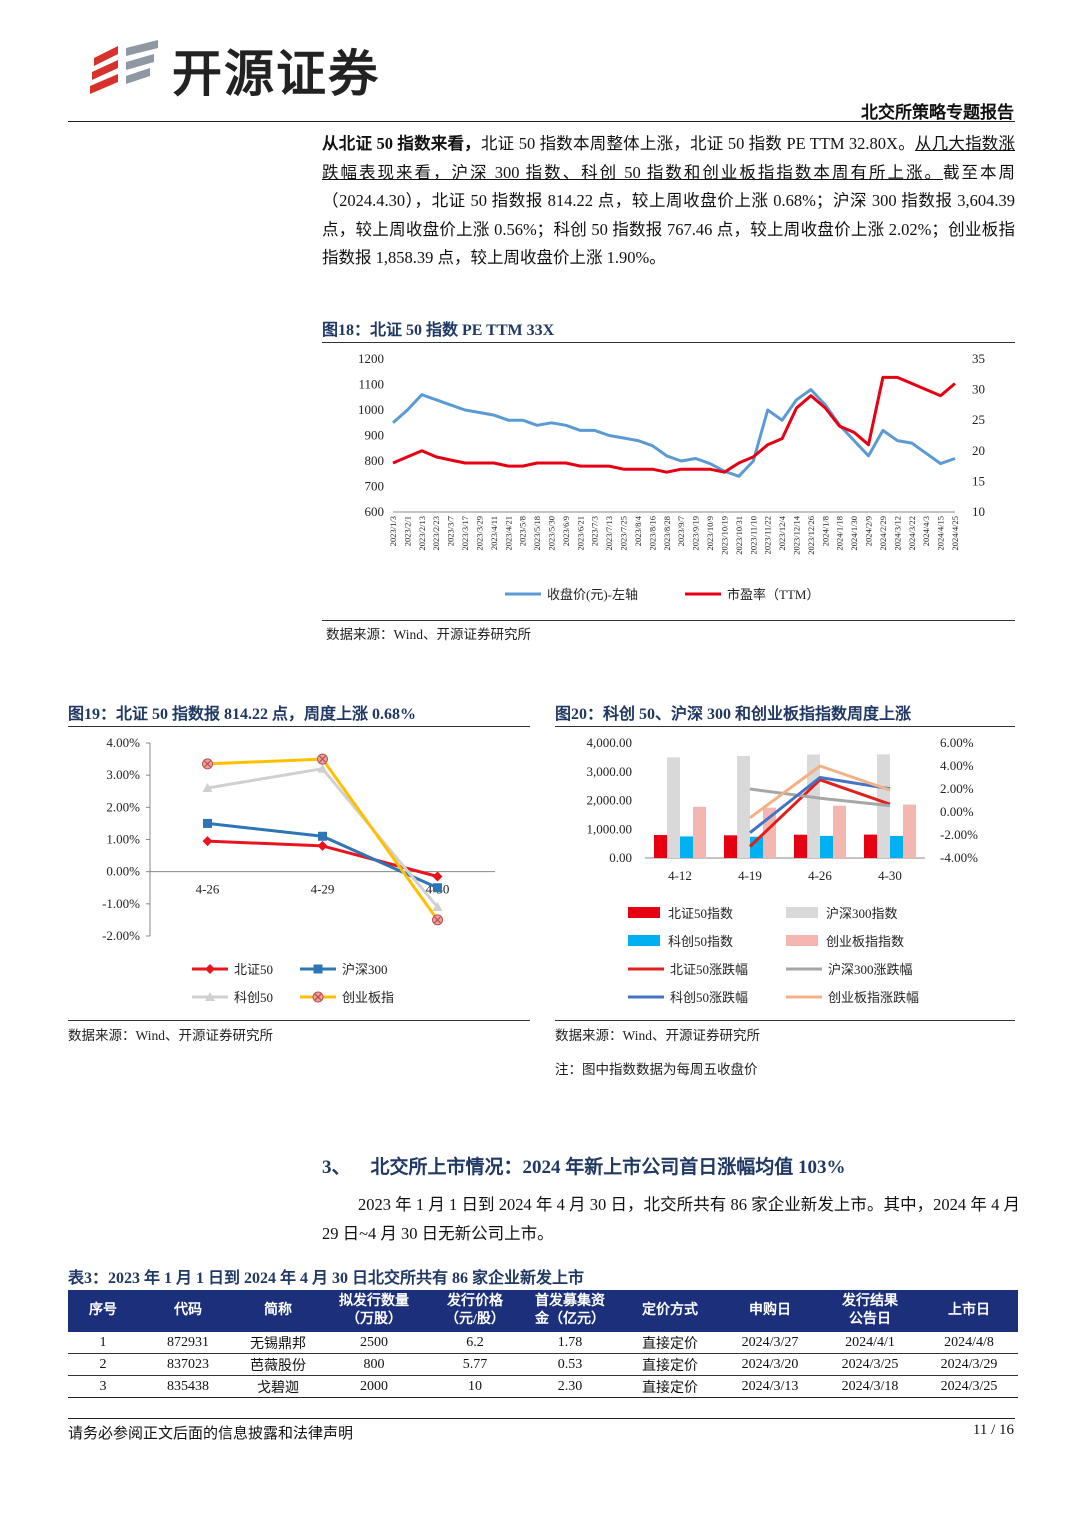 Image resolution: width=1080 pixels, height=1519 pixels. What do you see at coordinates (276, 74) in the screenshot?
I see `brand: 开源证券` at bounding box center [276, 74].